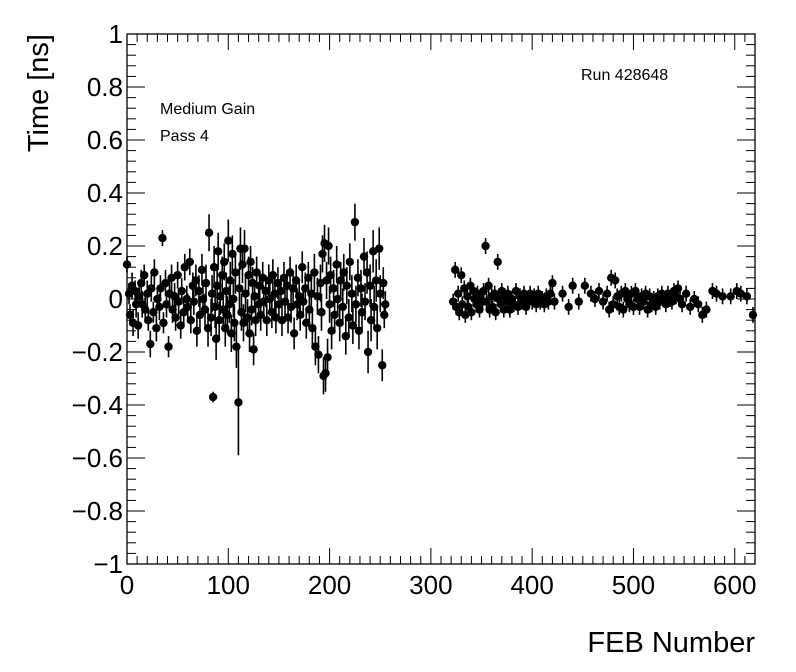 The image size is (796, 672). Describe the element at coordinates (39, 93) in the screenshot. I see `y-axis-title: Time [ns]` at that location.